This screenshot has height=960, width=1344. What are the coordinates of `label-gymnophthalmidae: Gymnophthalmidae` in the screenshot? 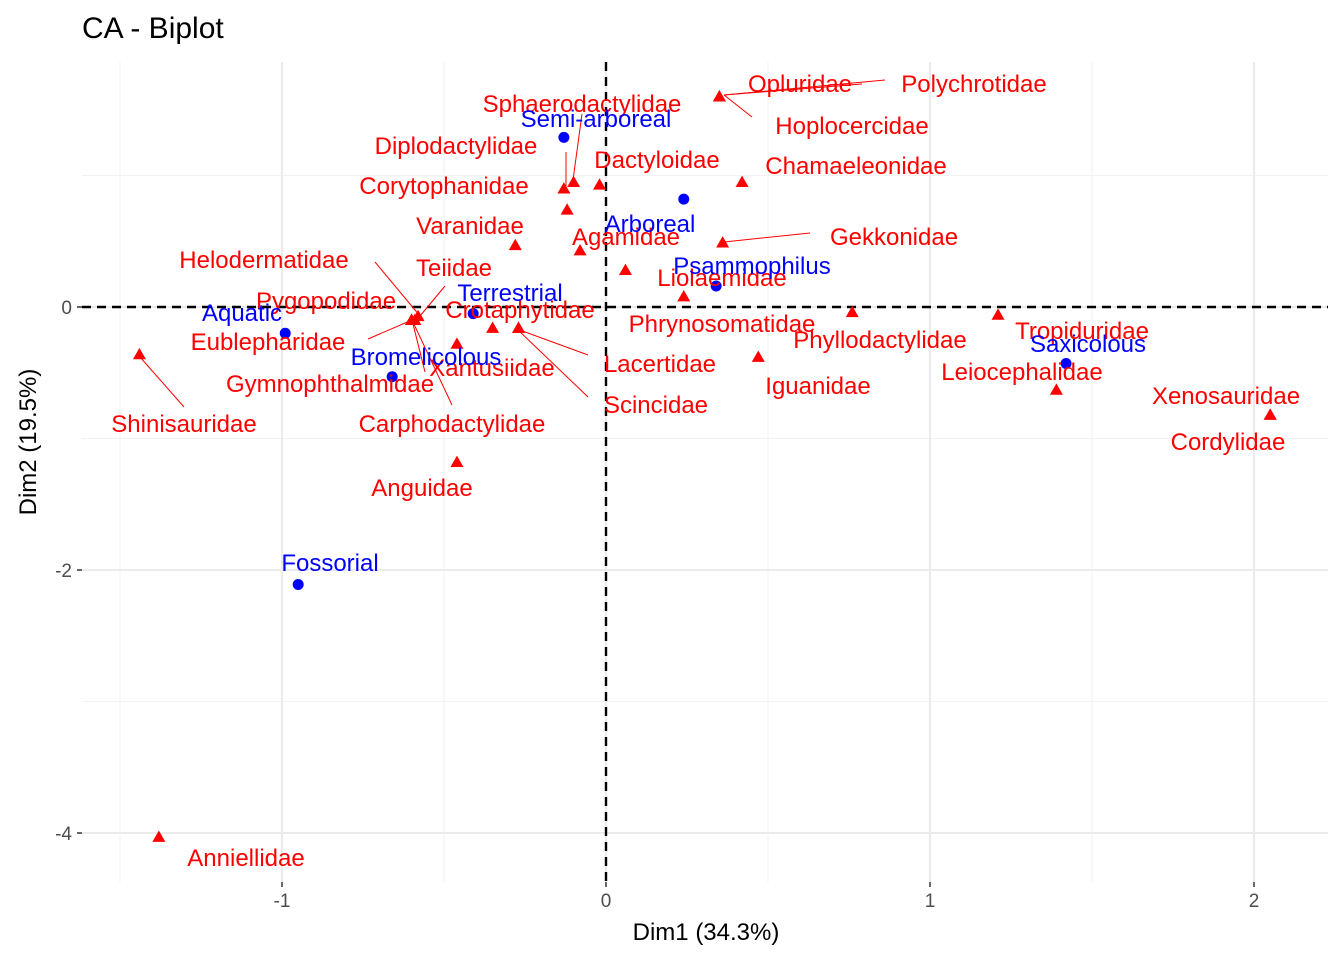 It's located at (330, 384).